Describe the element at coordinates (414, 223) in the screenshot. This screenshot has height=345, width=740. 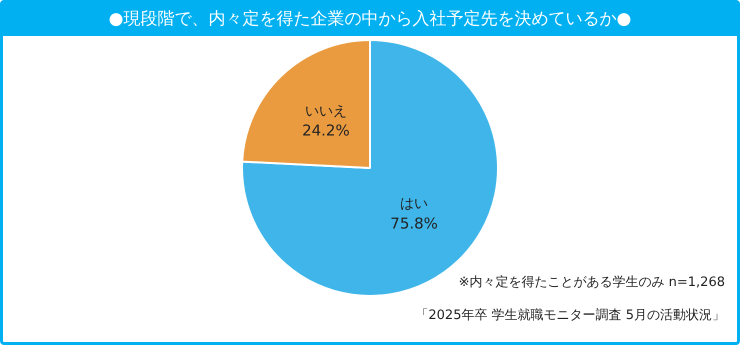
I see `data-label: 75.8%` at that location.